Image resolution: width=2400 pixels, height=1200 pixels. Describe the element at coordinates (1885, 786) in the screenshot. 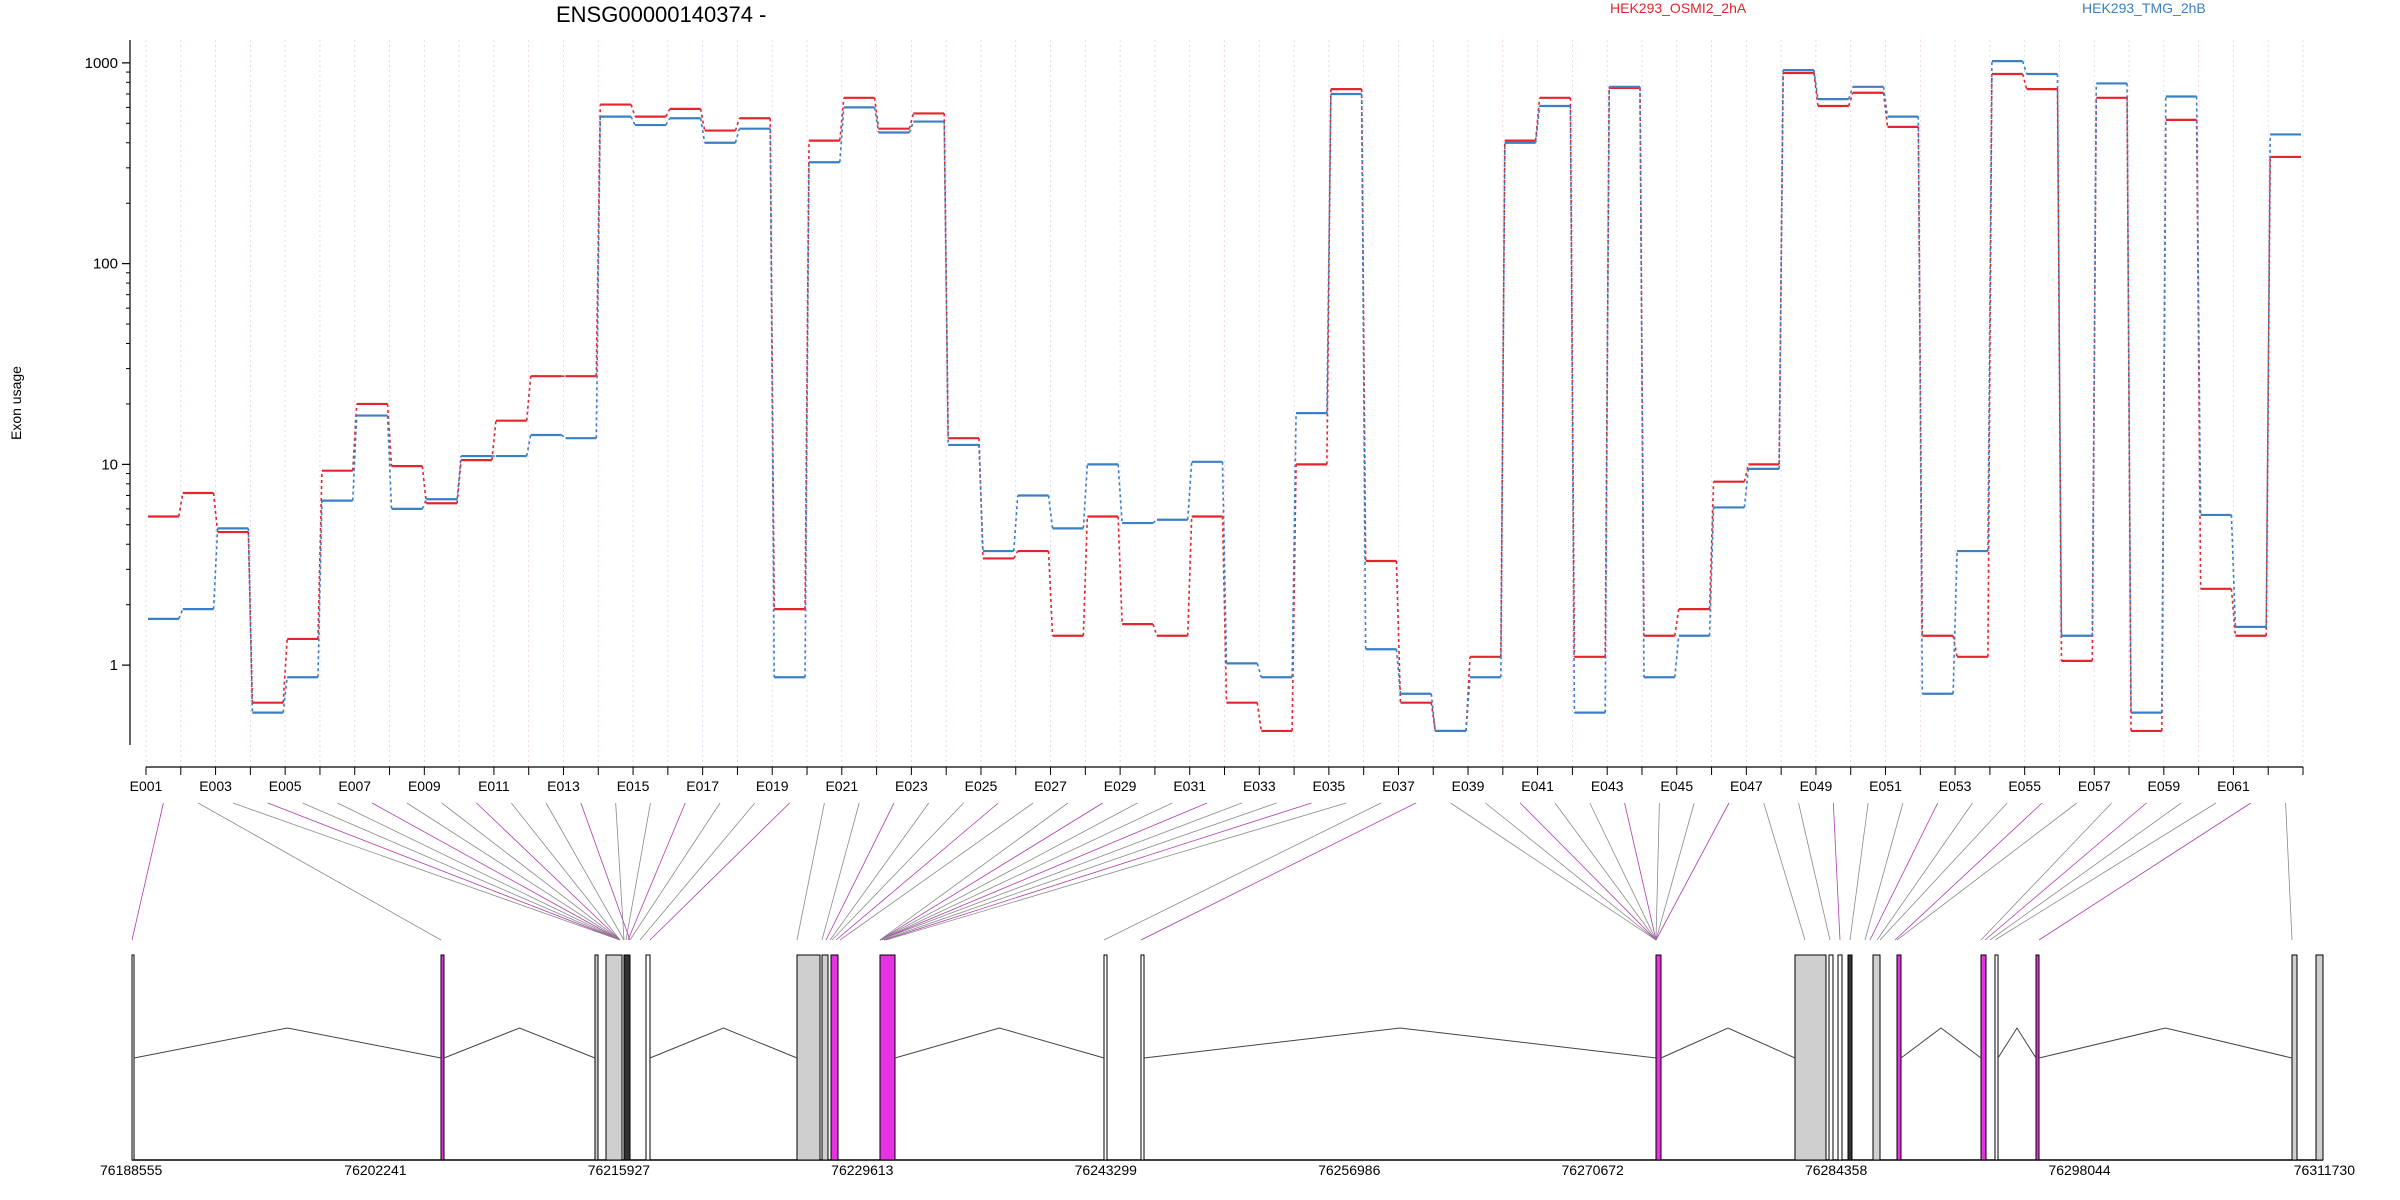

I see `x-tick-label: E051` at that location.